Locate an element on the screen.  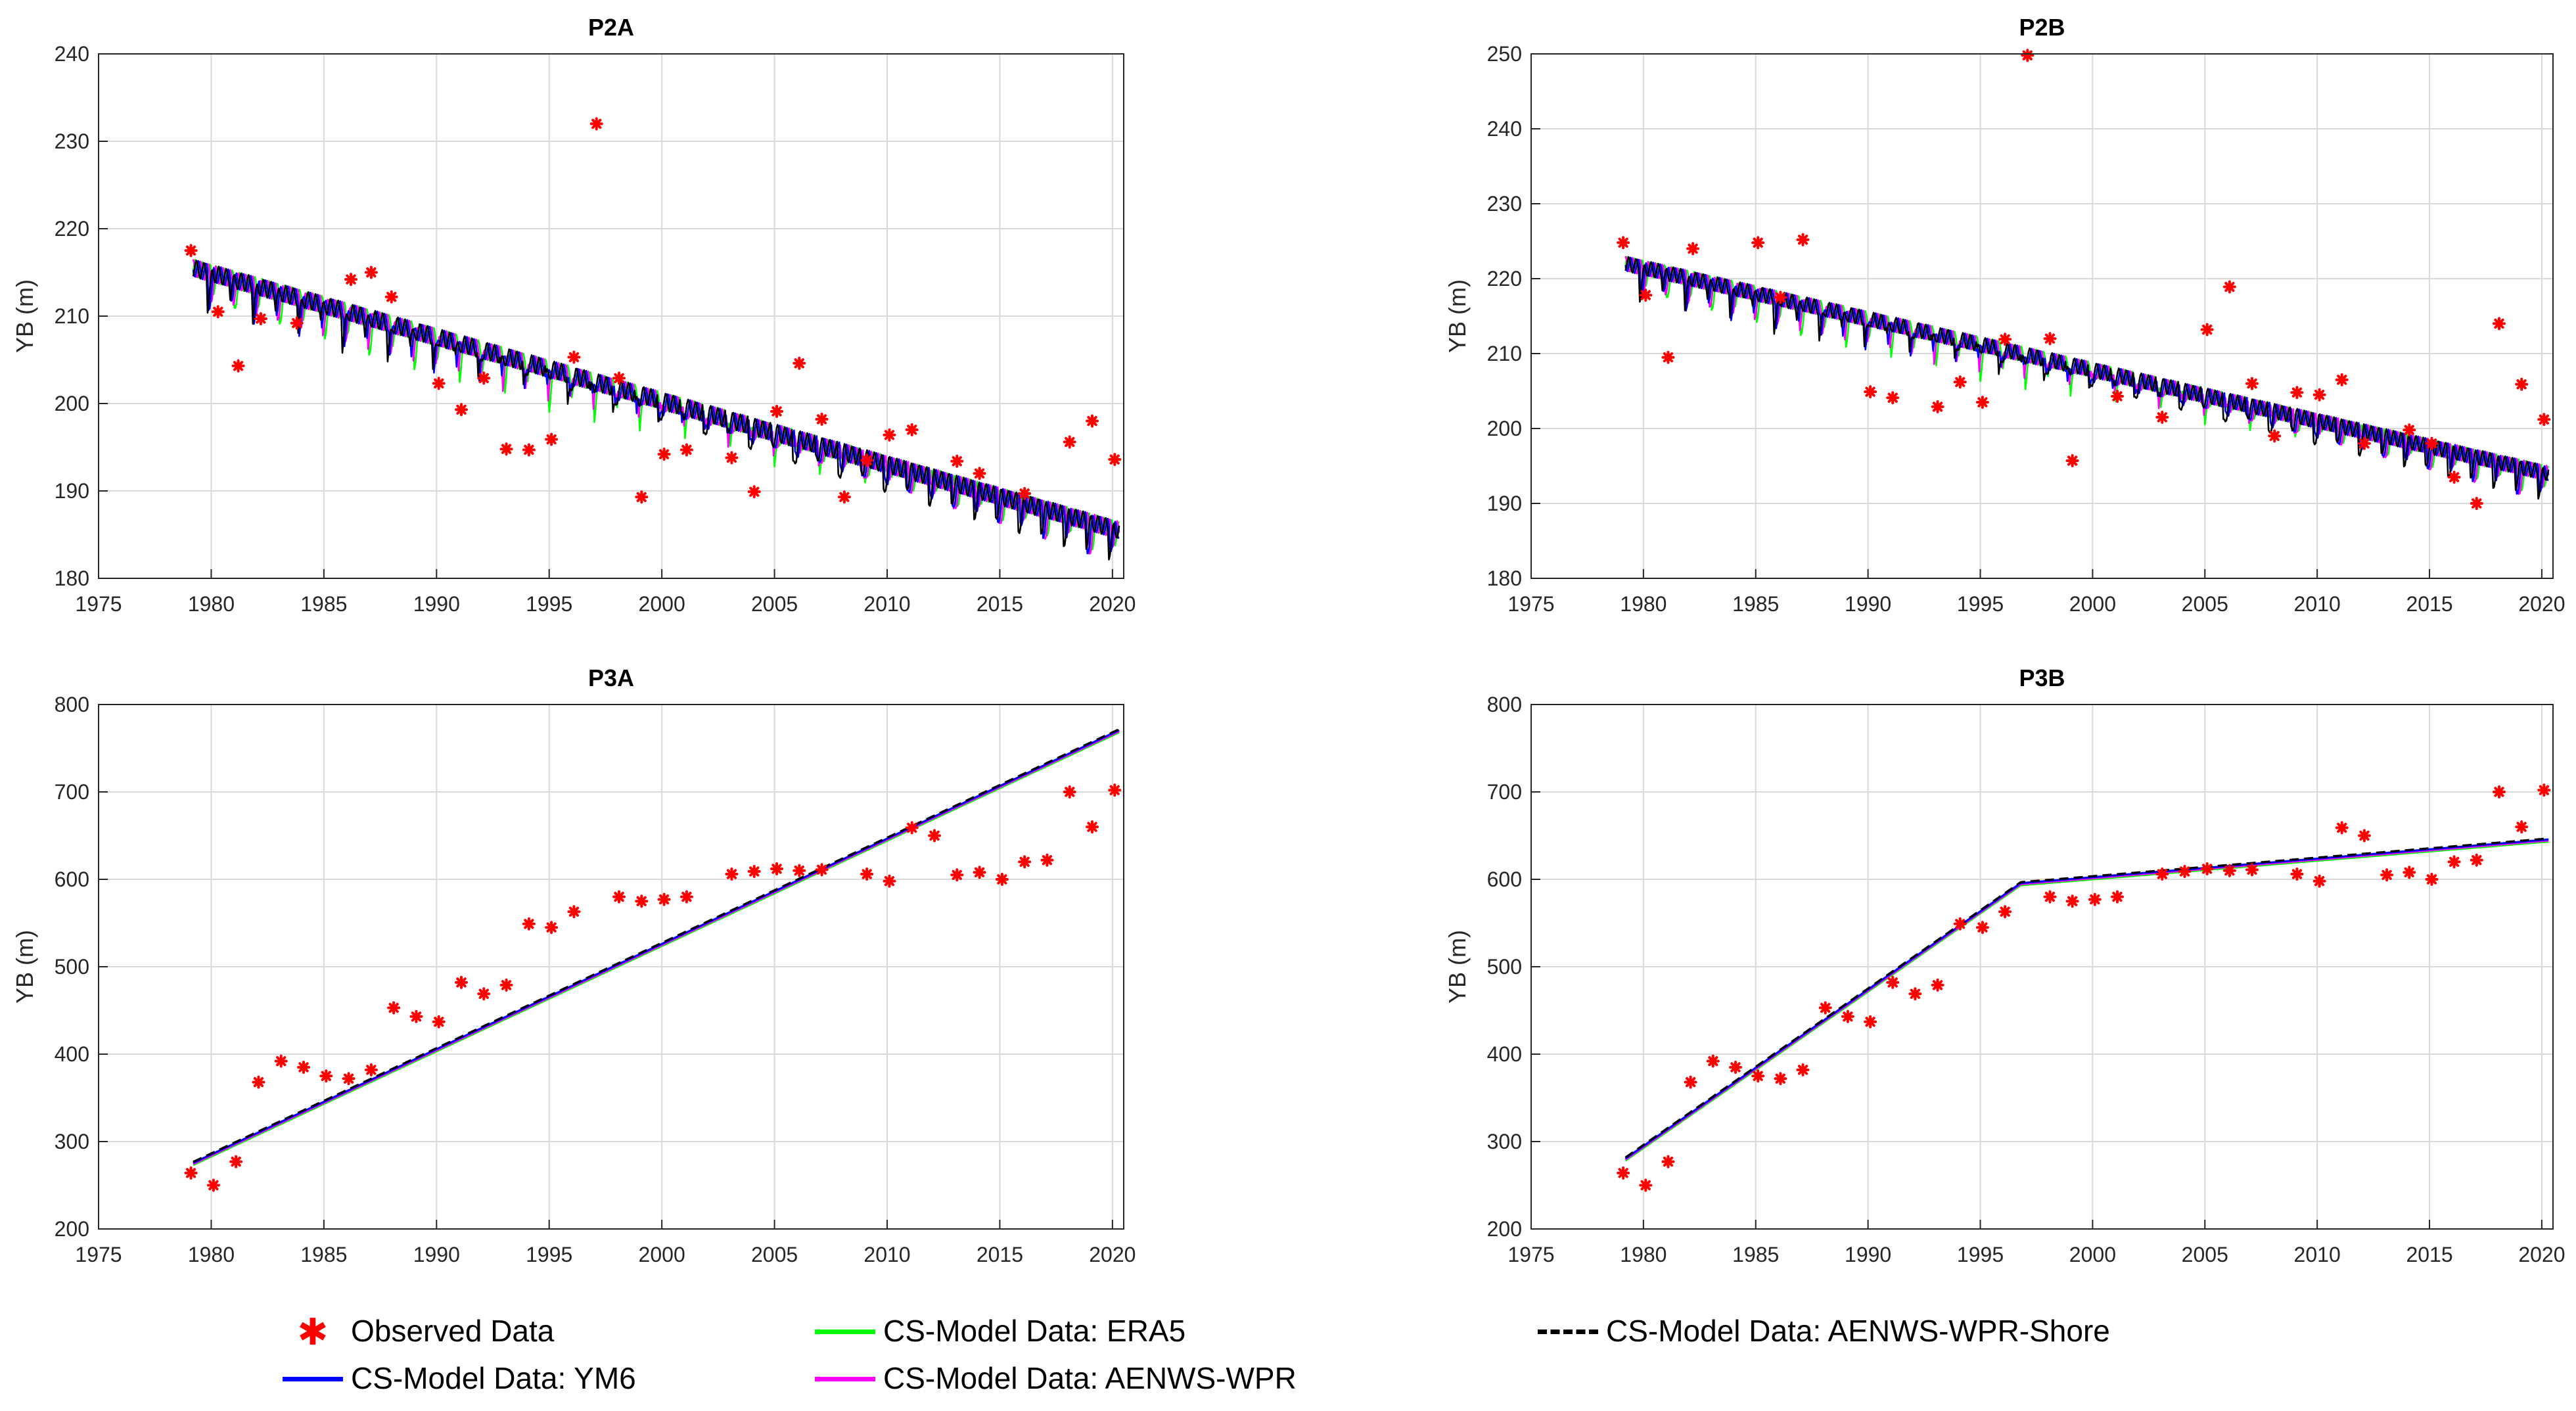
legend-item-aenws: CS-Model Data: AENWS-WPR is located at coordinates (1056, 1378).